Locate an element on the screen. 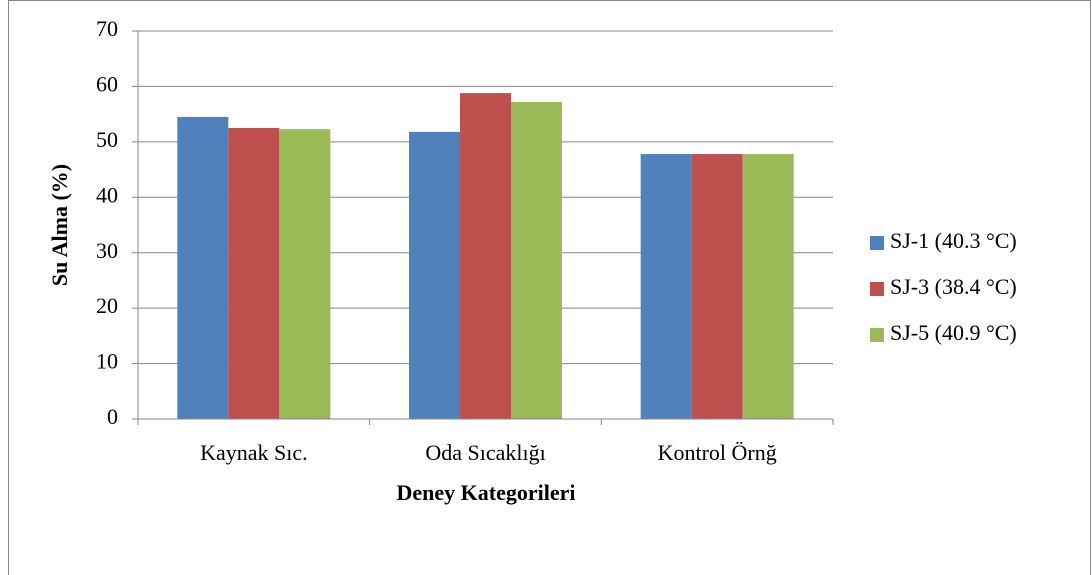 The image size is (1092, 575). y-axis-label: Su Alma (%) is located at coordinates (59, 225).